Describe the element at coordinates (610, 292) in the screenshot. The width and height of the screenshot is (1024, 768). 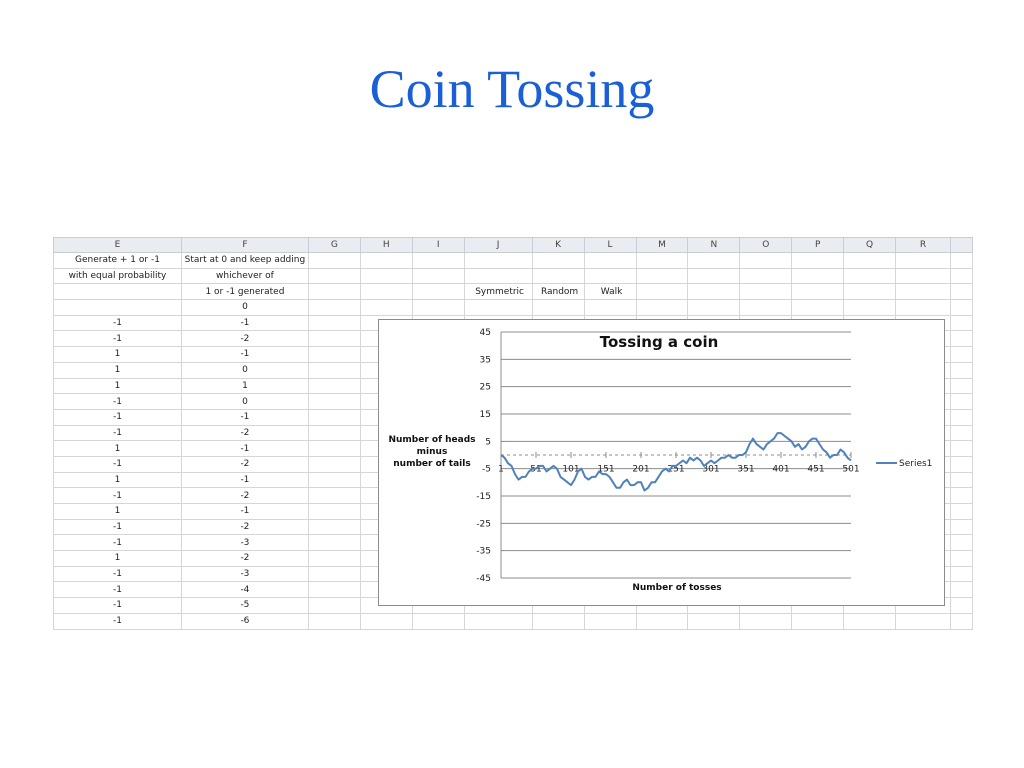
I see `cell-l: Walk` at that location.